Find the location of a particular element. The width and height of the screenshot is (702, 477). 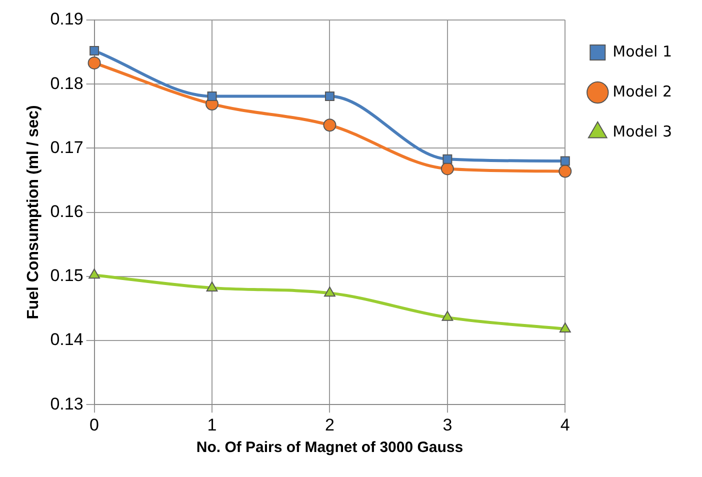

y-tick-label: 0.17 is located at coordinates (67, 147).